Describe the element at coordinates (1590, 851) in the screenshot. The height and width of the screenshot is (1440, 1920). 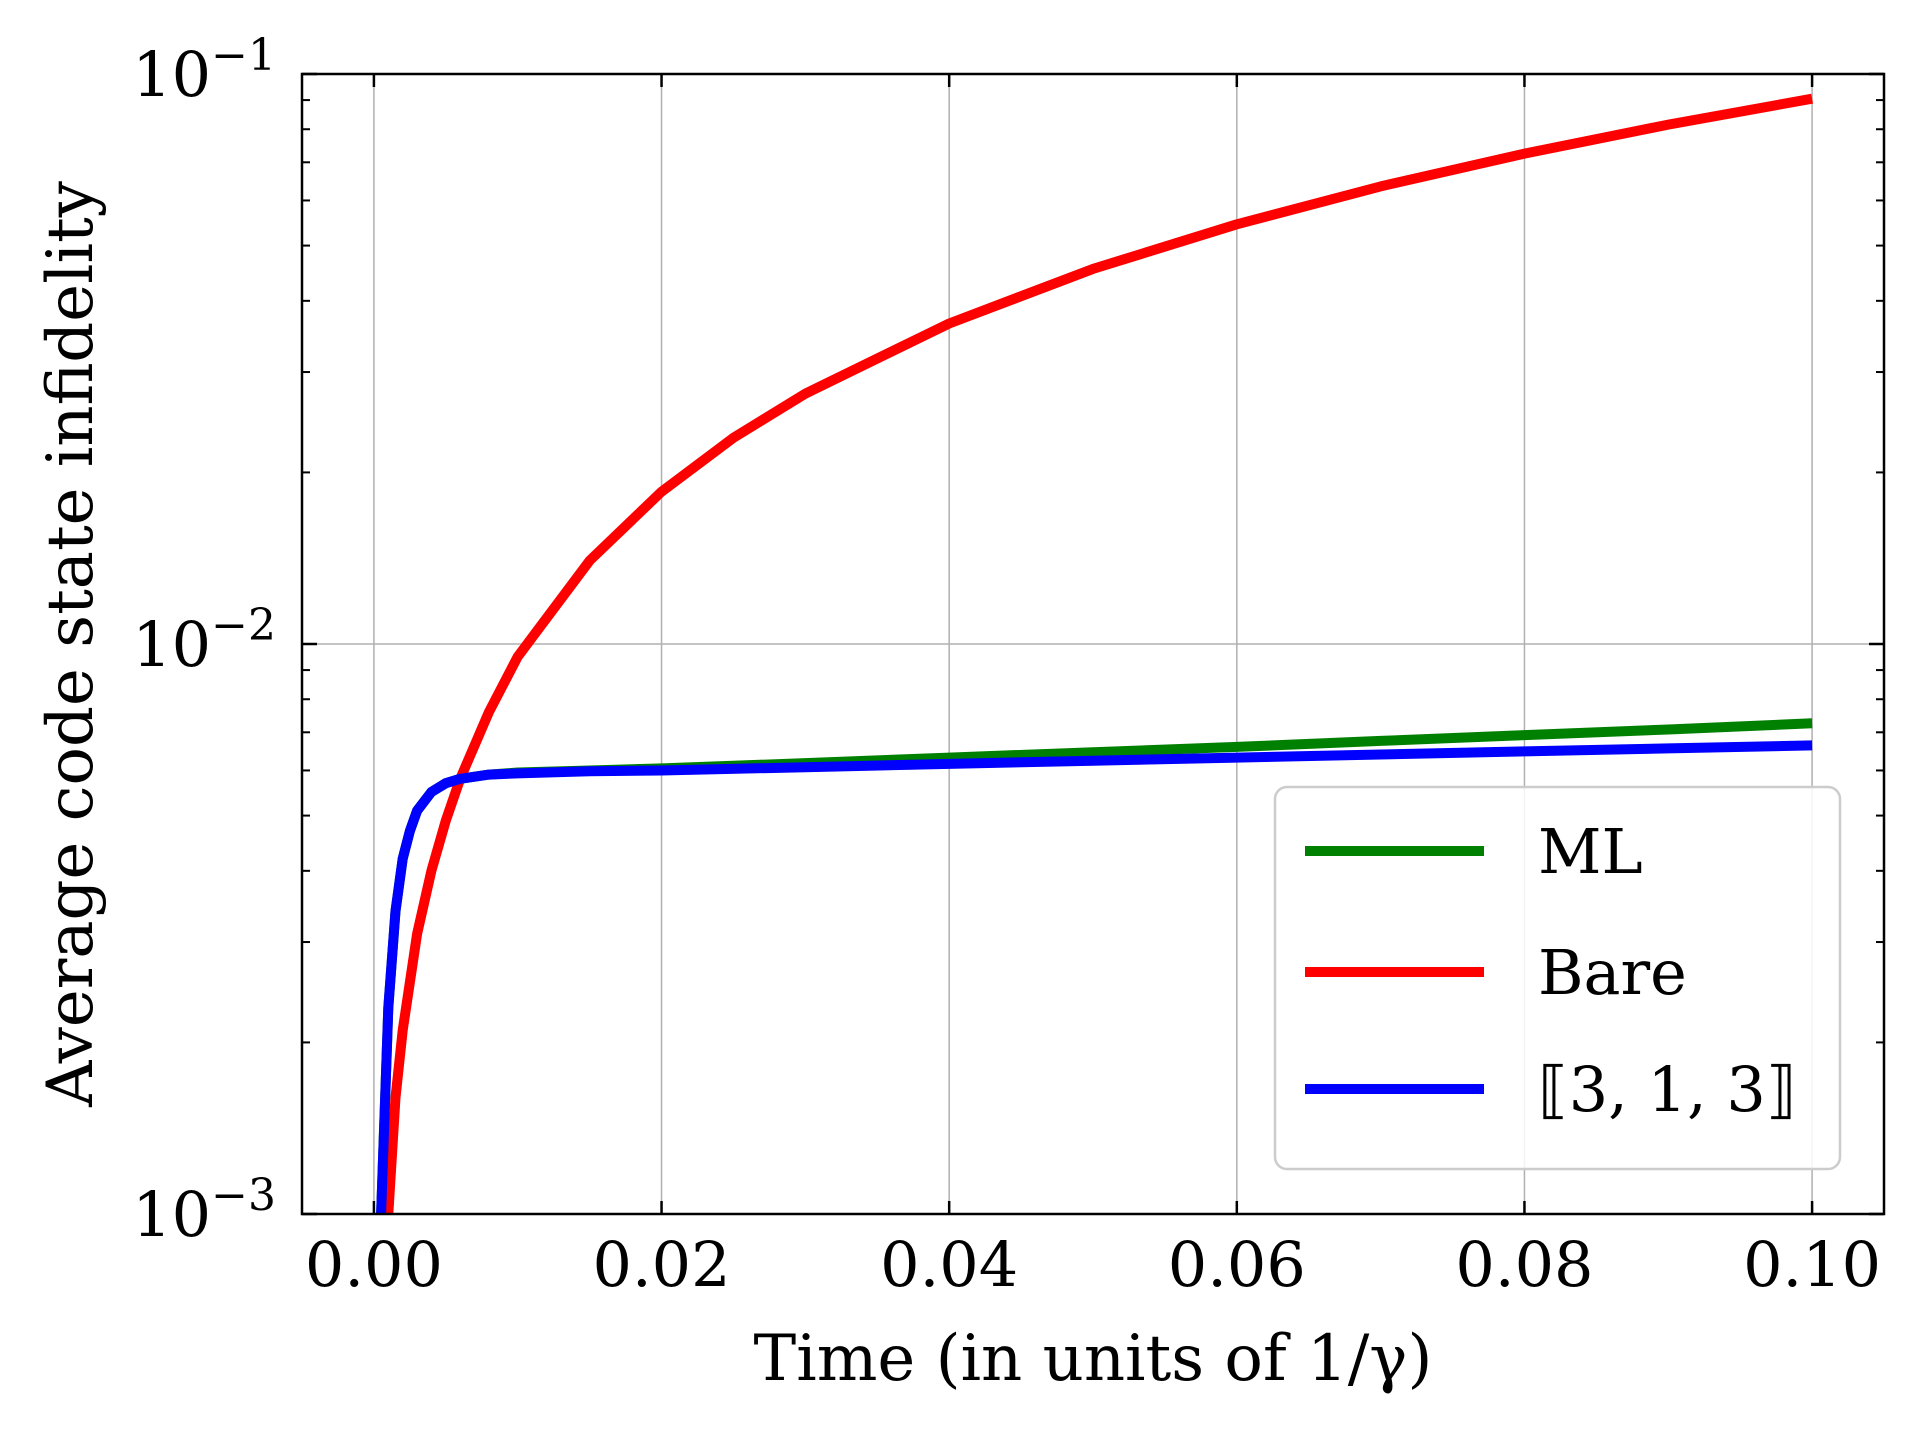
I see `legend-label: ML` at that location.